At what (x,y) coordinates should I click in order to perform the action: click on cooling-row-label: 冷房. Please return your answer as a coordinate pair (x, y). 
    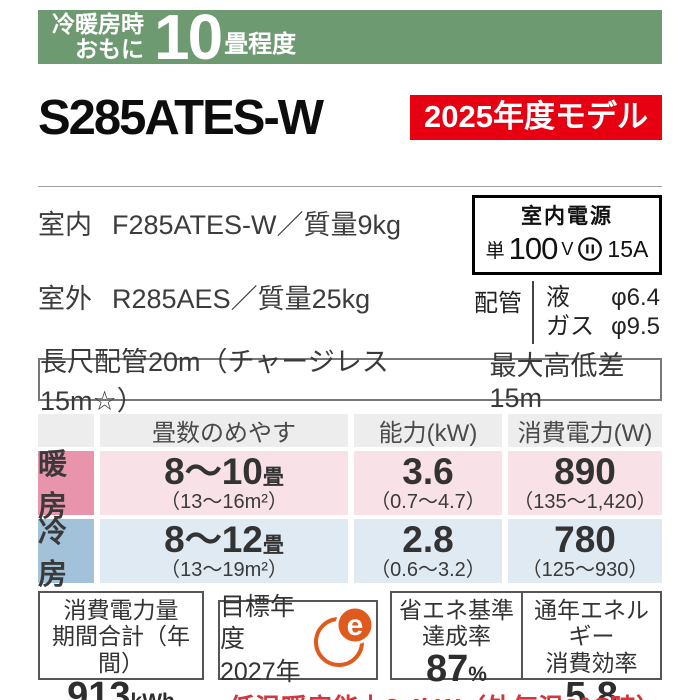
    Looking at the image, I should click on (66, 554).